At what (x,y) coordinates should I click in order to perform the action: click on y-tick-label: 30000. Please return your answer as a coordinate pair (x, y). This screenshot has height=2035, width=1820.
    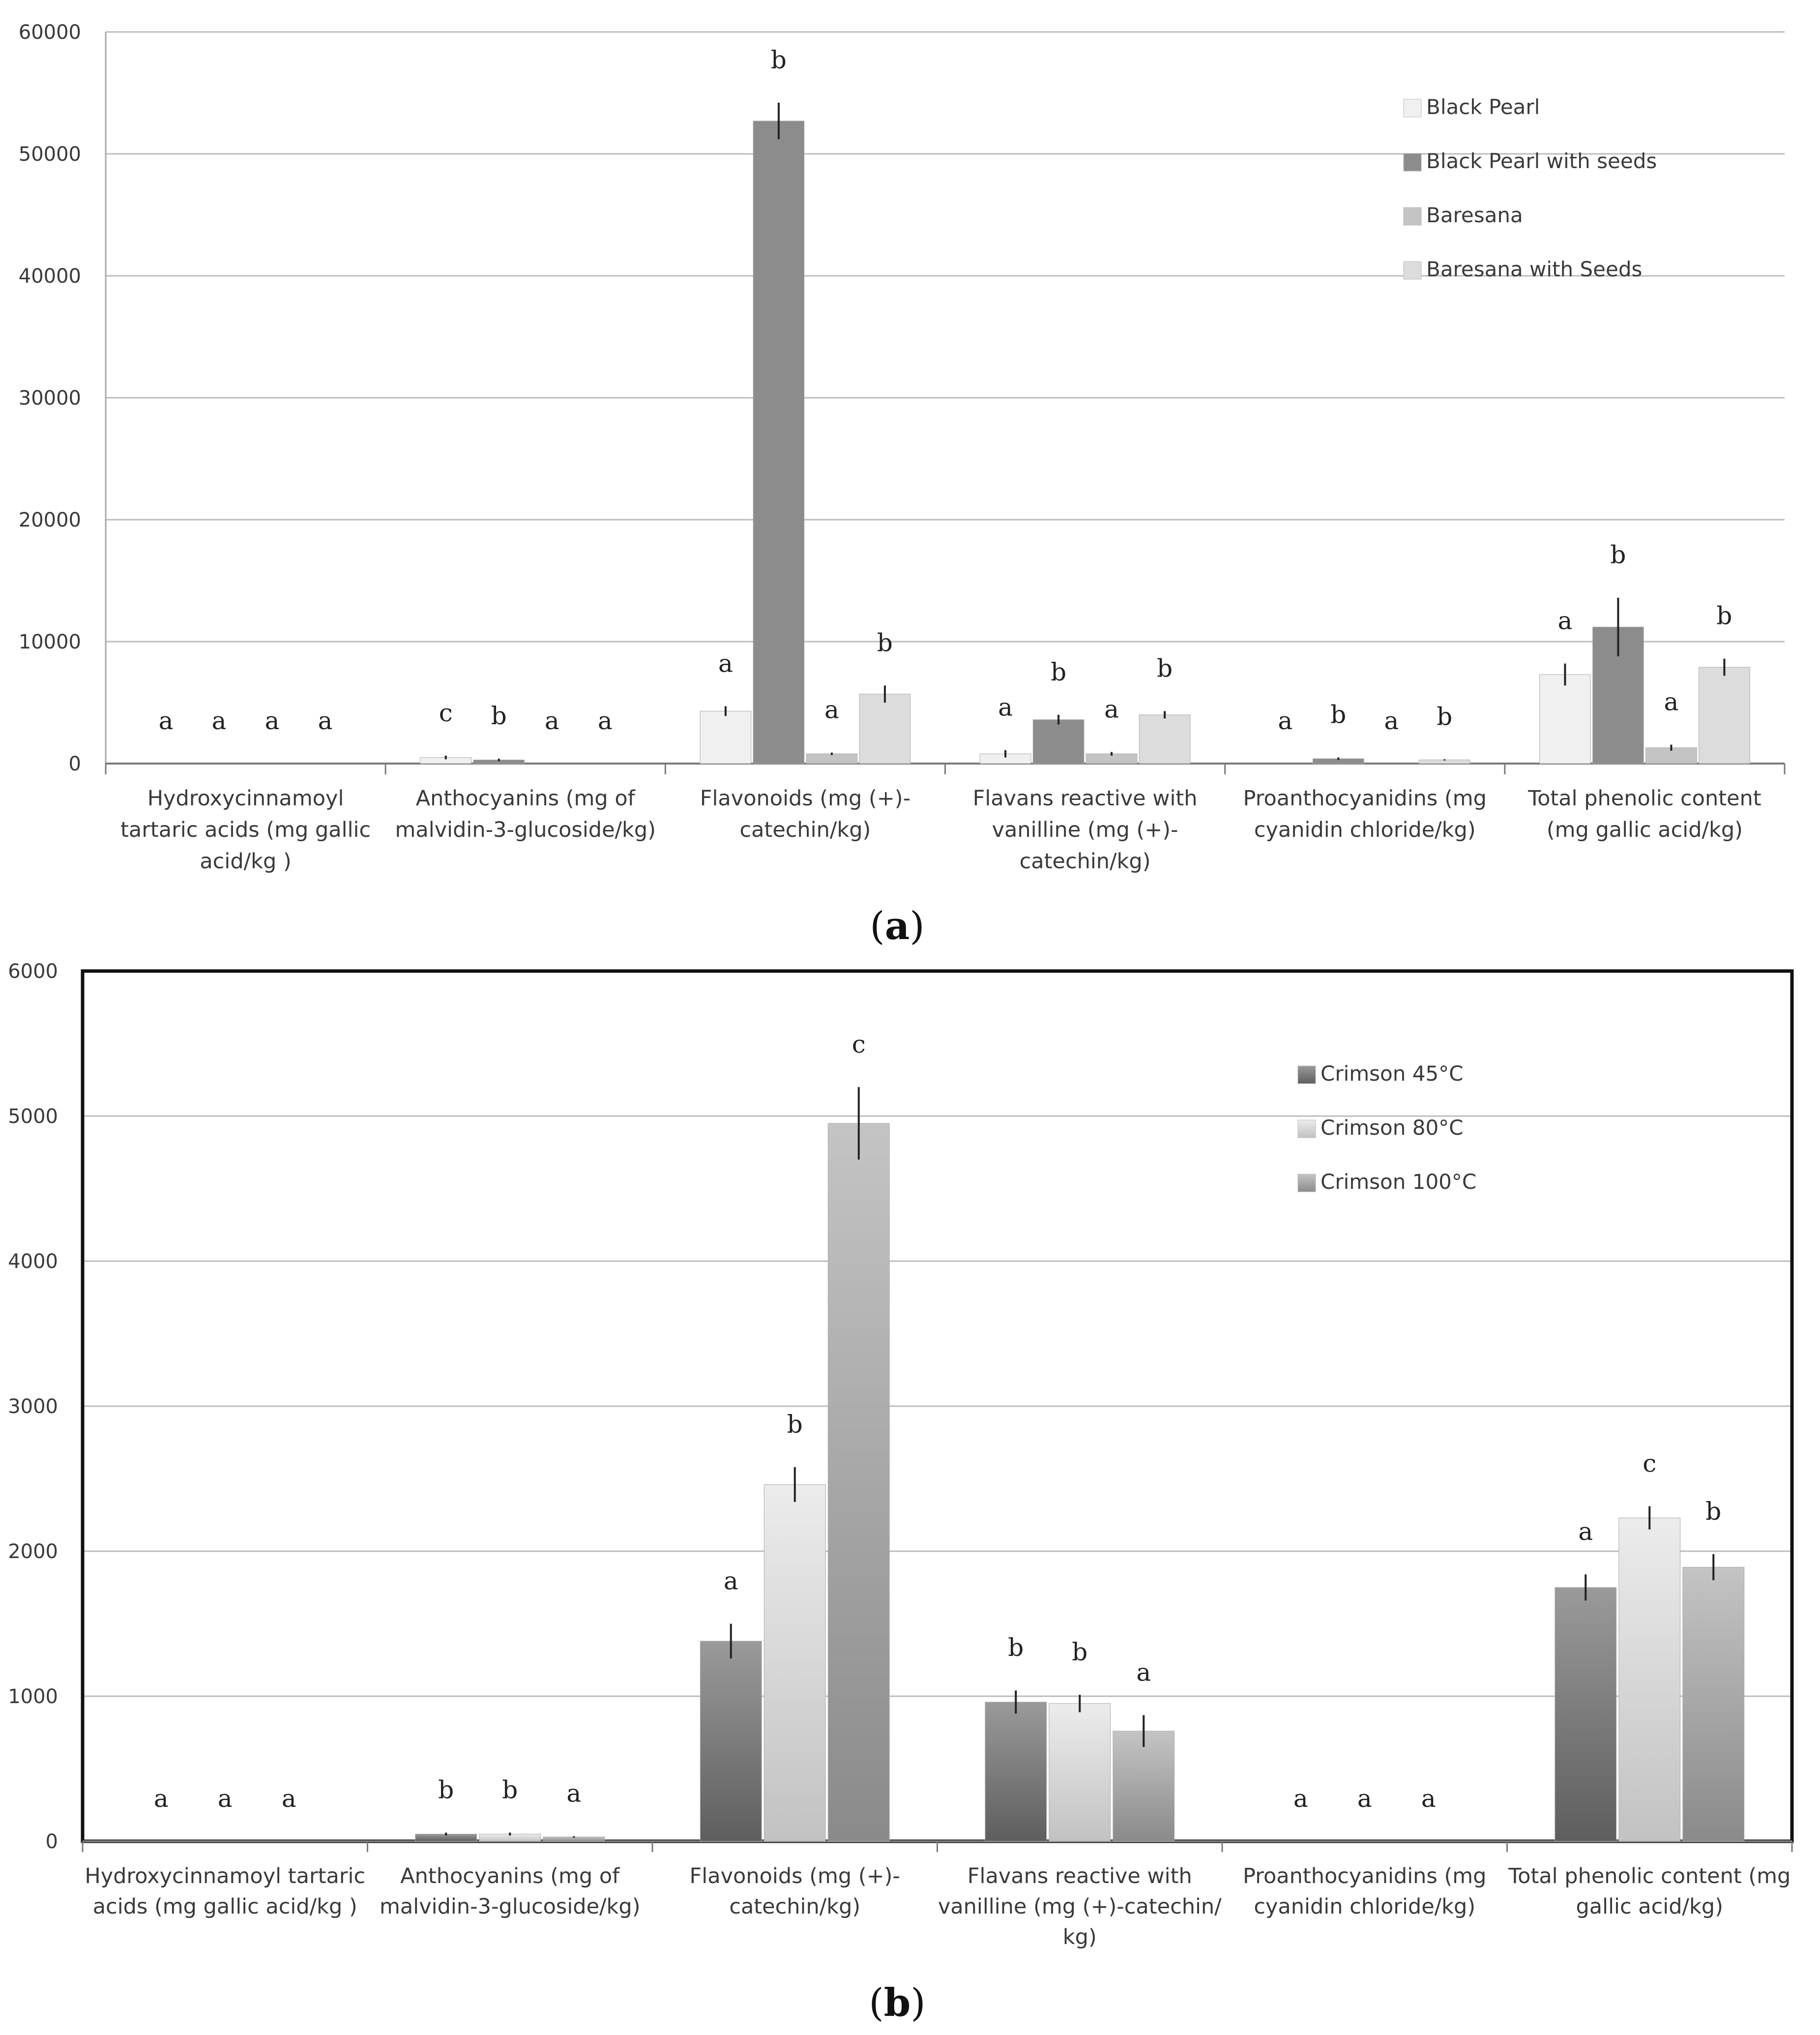
    Looking at the image, I should click on (50, 398).